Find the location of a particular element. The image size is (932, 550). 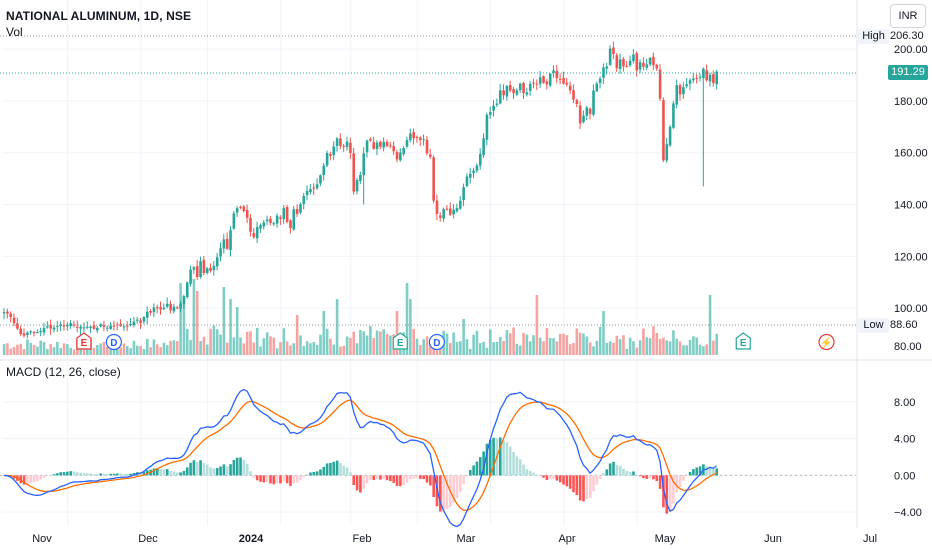

time-tick-label: Dec is located at coordinates (148, 539).